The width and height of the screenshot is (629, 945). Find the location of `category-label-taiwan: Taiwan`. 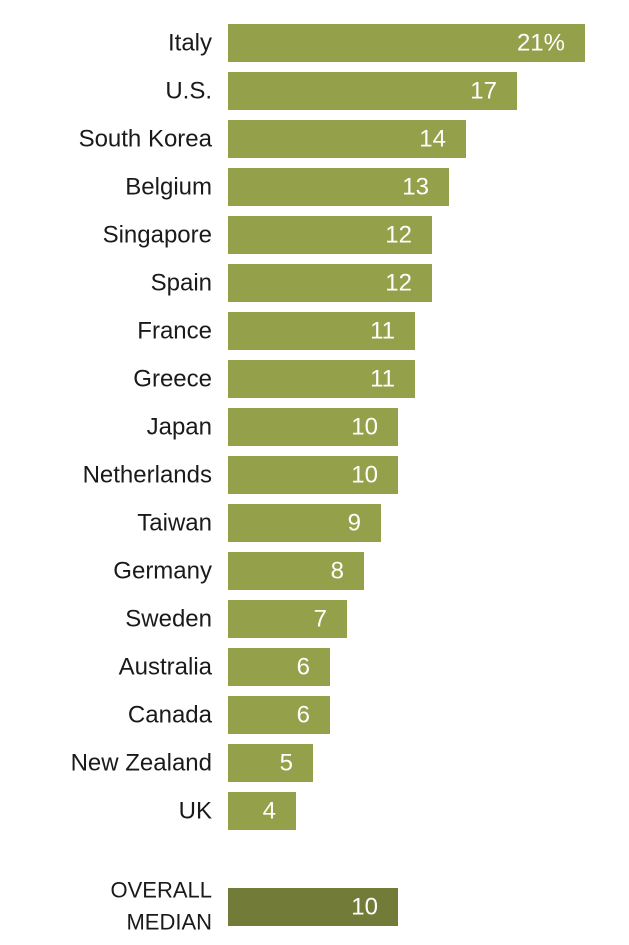

category-label-taiwan: Taiwan is located at coordinates (174, 523).